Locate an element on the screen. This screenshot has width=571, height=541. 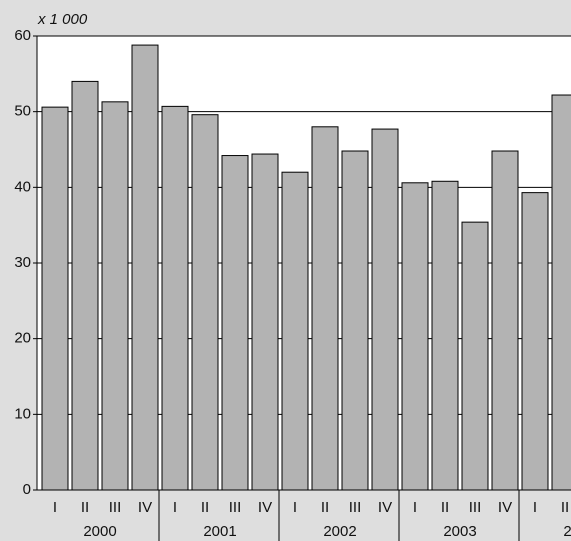
x-group-label: 2003 is located at coordinates (459, 531).